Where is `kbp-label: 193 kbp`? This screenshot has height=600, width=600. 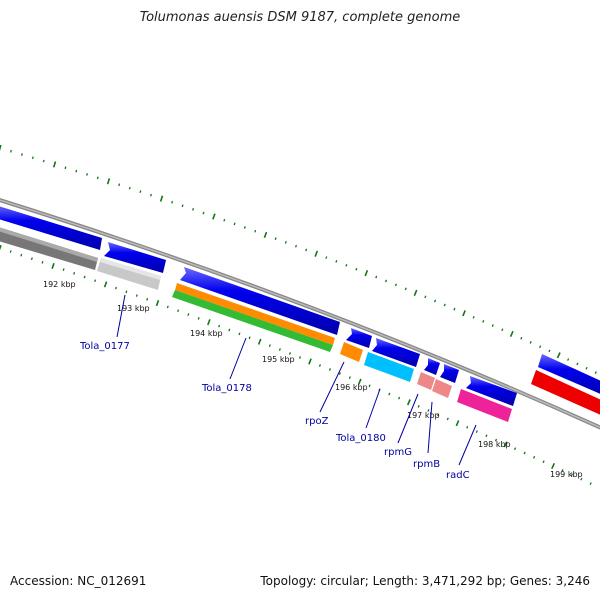 kbp-label: 193 kbp is located at coordinates (133, 308).